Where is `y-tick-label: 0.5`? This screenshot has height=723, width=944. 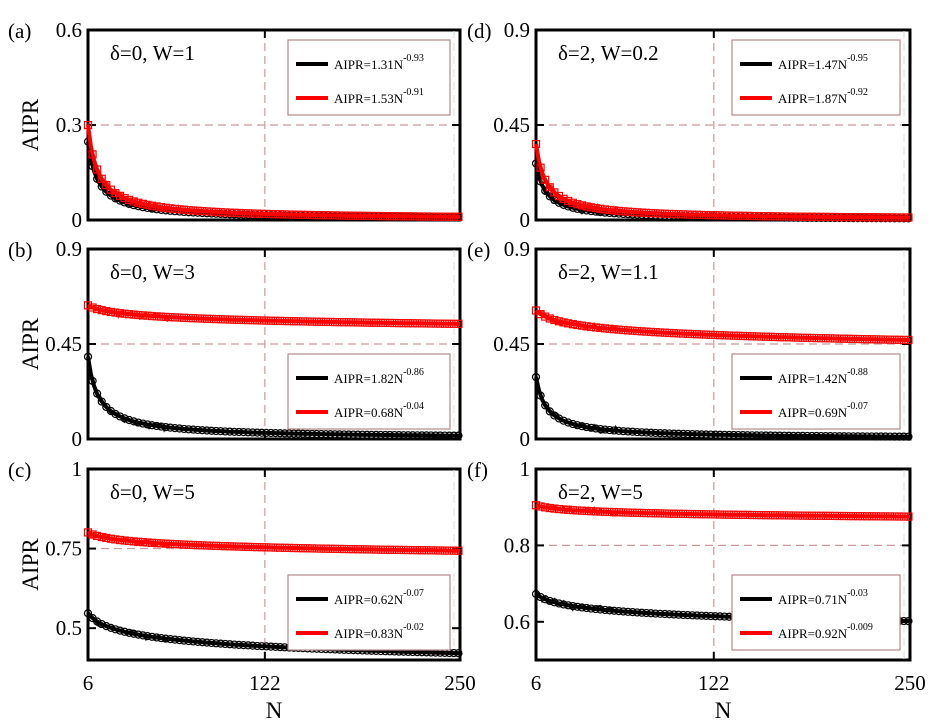
y-tick-label: 0.5 is located at coordinates (69, 628).